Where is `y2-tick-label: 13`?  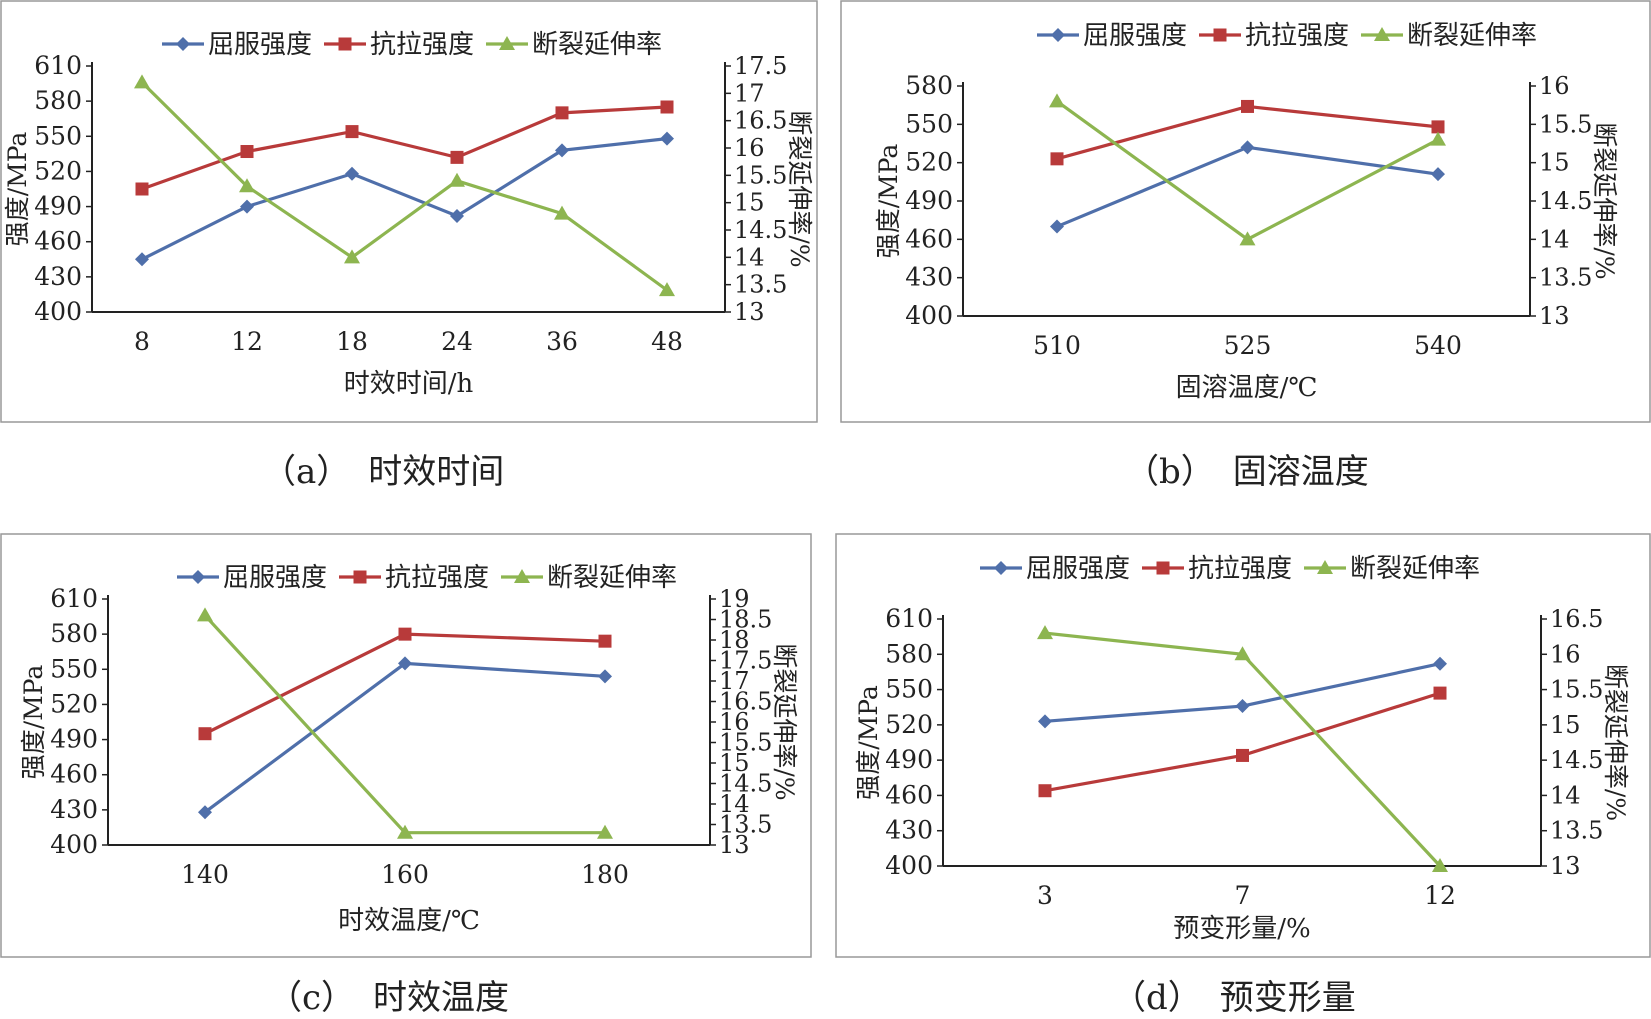
y2-tick-label: 13 is located at coordinates (734, 845).